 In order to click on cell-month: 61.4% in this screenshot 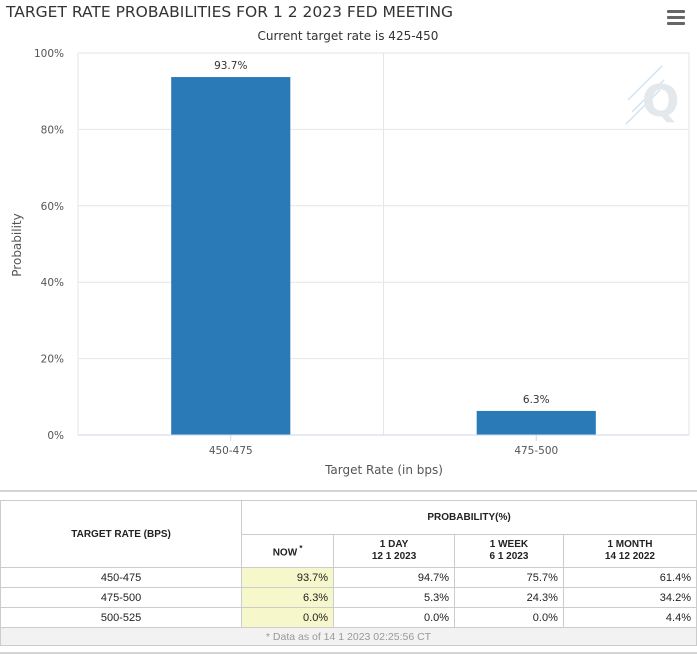, I will do `click(629, 577)`.